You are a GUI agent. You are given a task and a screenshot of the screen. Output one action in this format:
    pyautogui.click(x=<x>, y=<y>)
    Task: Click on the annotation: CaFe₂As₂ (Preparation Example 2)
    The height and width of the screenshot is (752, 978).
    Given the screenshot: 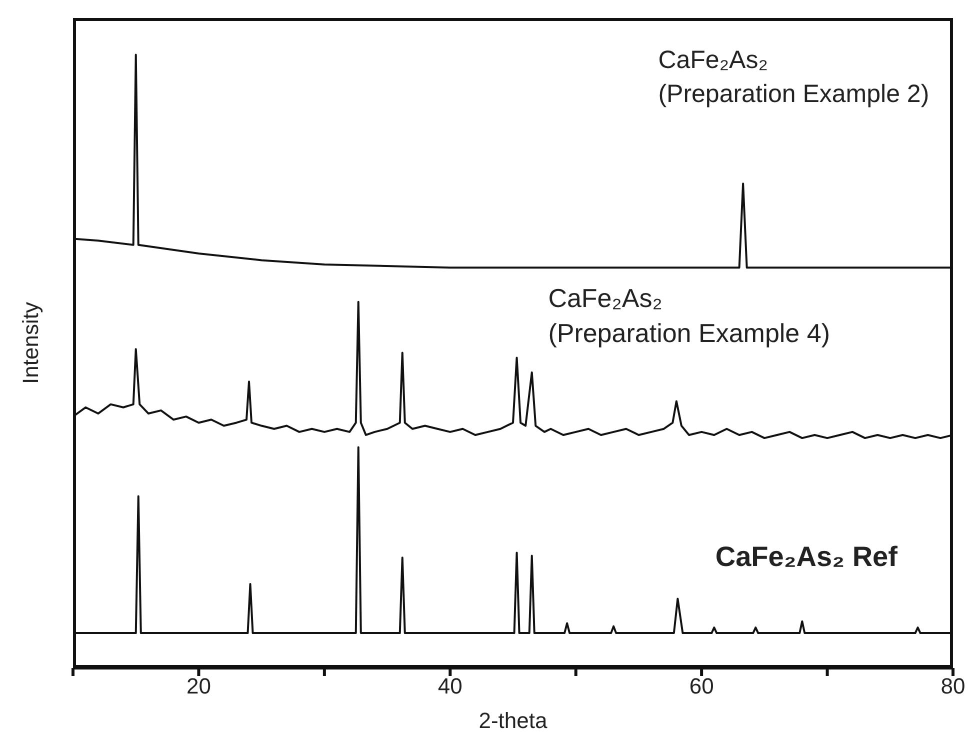 What is the action you would take?
    pyautogui.click(x=794, y=77)
    